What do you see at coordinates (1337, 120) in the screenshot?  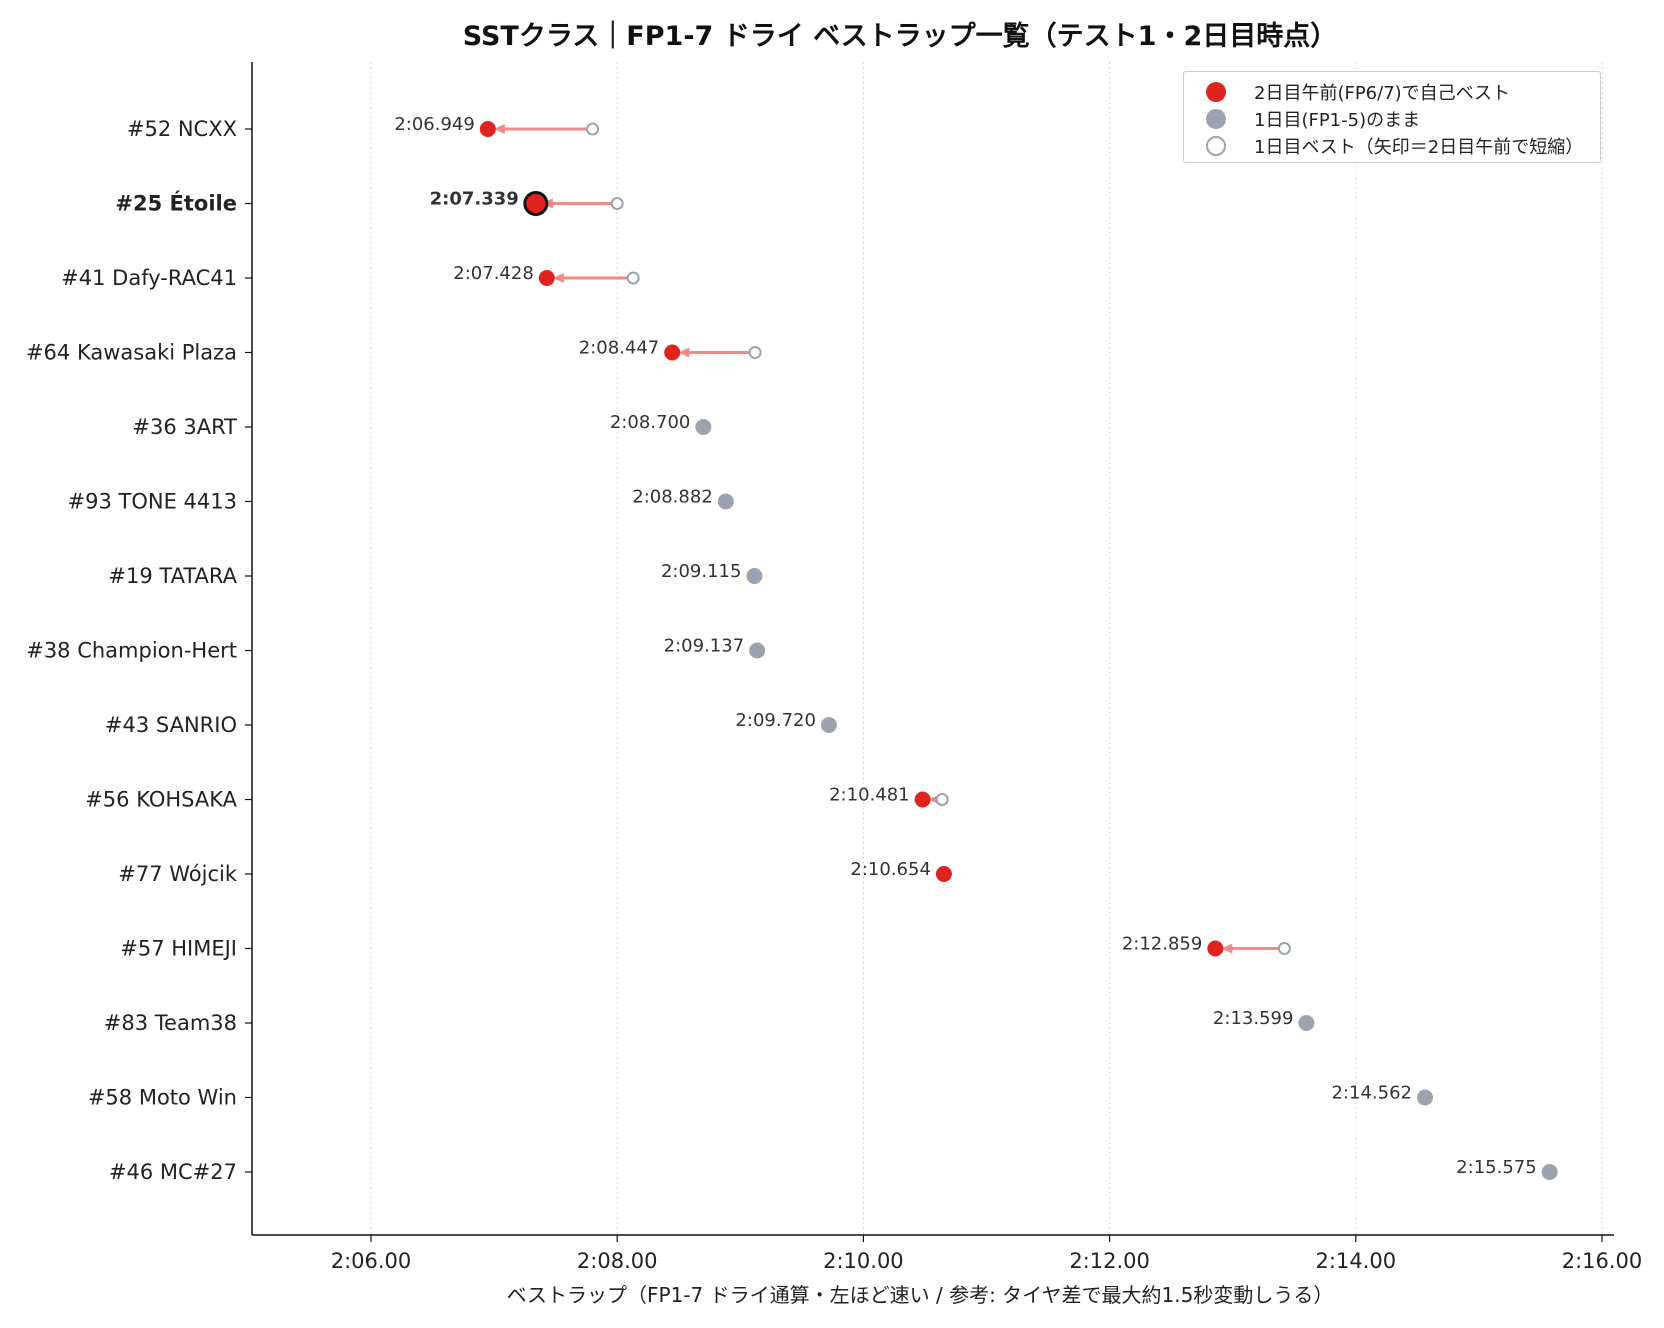 I see `legend-label: 1日目(FP1-5)のまま` at bounding box center [1337, 120].